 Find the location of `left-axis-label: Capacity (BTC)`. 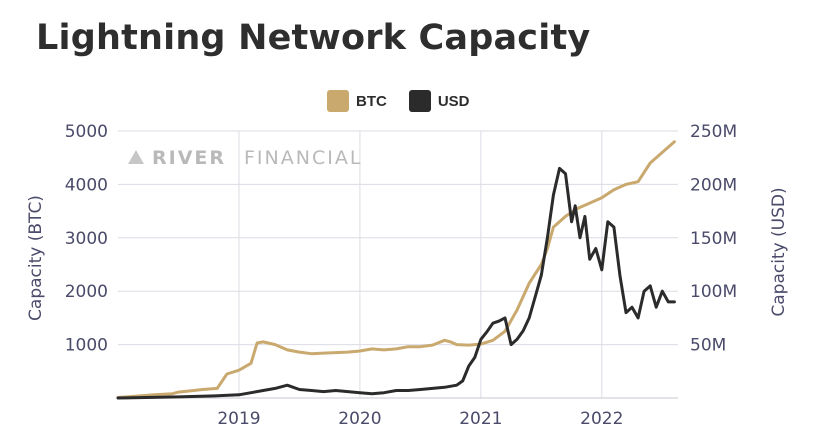

left-axis-label: Capacity (BTC) is located at coordinates (36, 258).